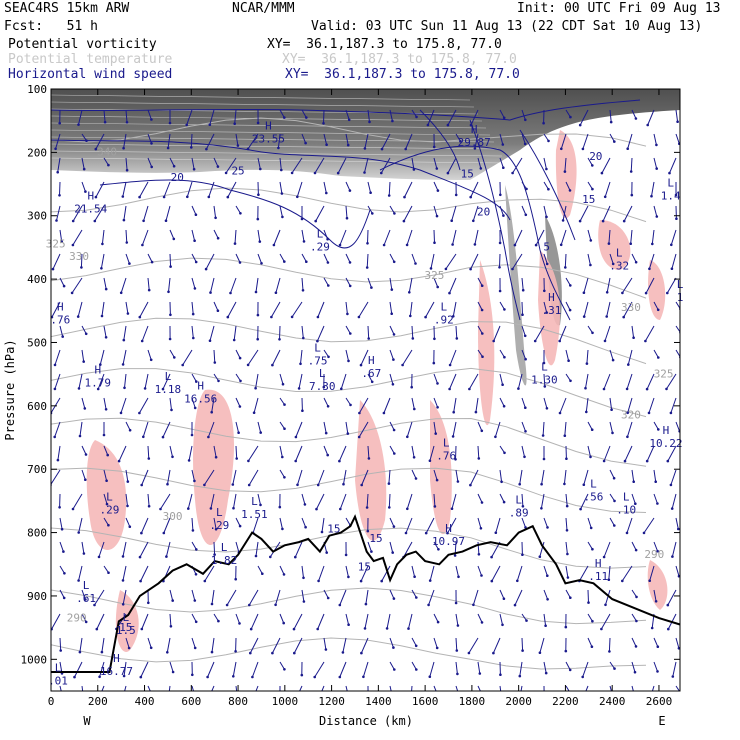  I want to click on wind-speed-label: 15, so click(333, 529).